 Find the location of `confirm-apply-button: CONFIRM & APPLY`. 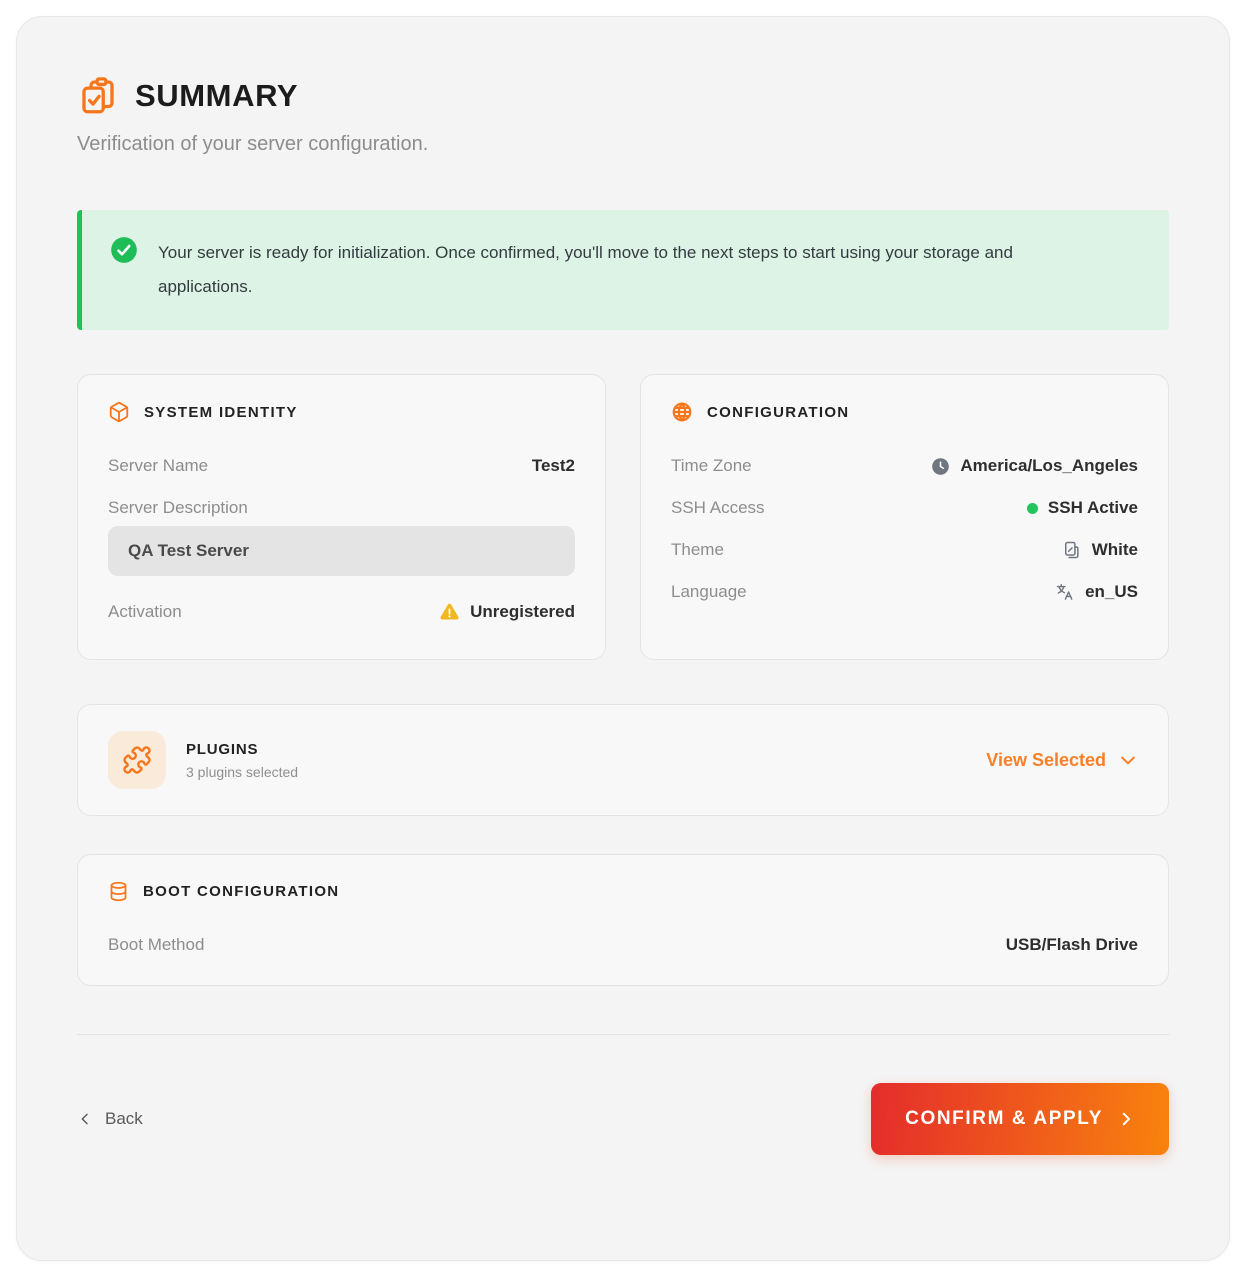

confirm-apply-button: CONFIRM & APPLY is located at coordinates (1020, 1119).